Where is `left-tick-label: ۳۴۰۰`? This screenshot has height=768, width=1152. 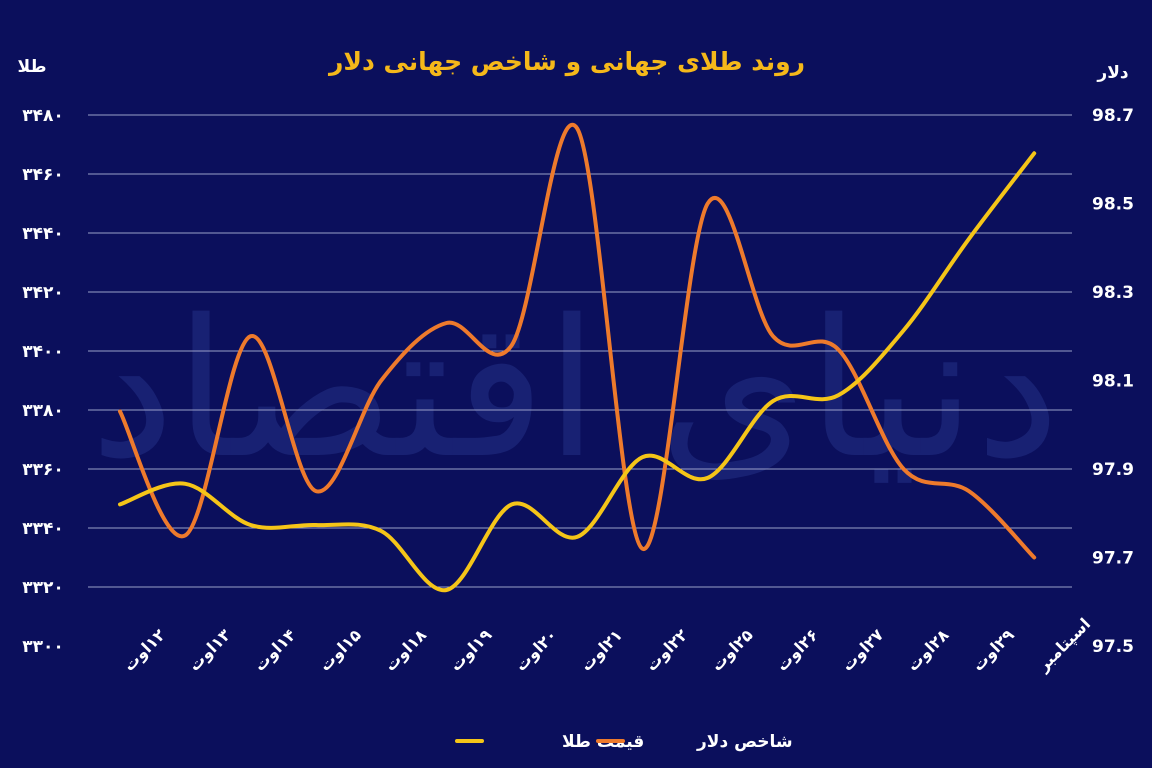 left-tick-label: ۳۴۰۰ is located at coordinates (43, 352).